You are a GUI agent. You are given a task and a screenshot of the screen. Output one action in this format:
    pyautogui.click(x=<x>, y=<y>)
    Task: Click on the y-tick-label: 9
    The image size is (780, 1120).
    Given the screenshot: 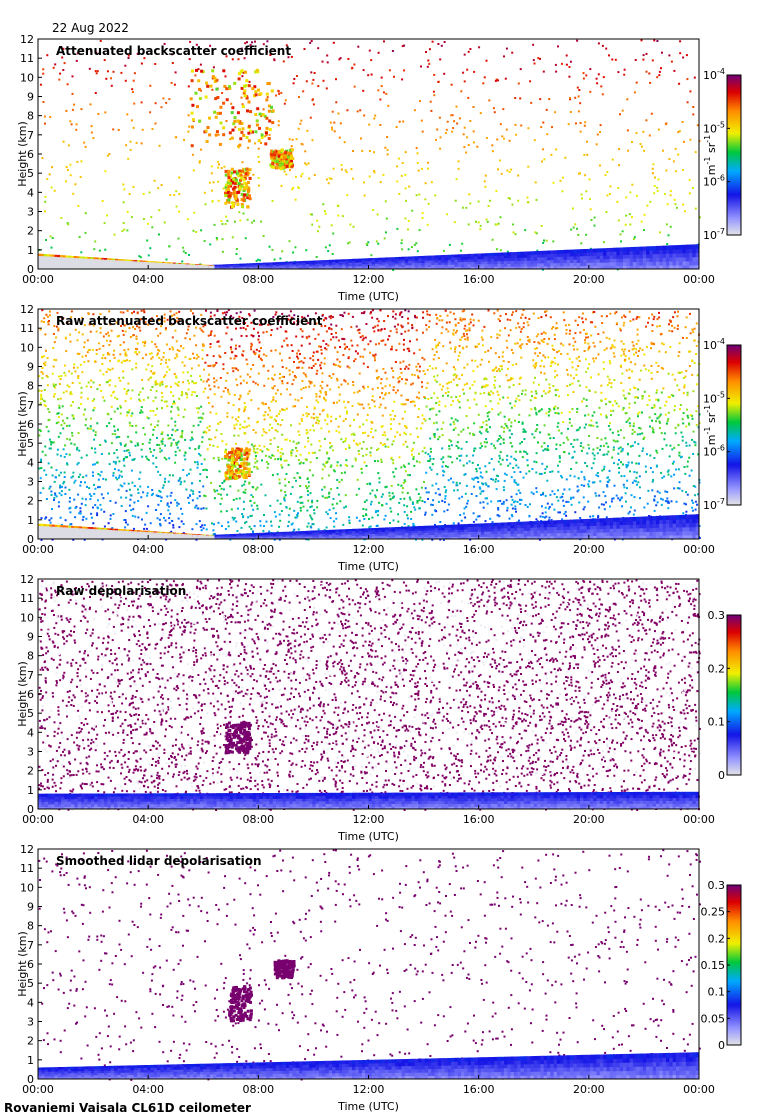 What is the action you would take?
    pyautogui.click(x=30, y=97)
    